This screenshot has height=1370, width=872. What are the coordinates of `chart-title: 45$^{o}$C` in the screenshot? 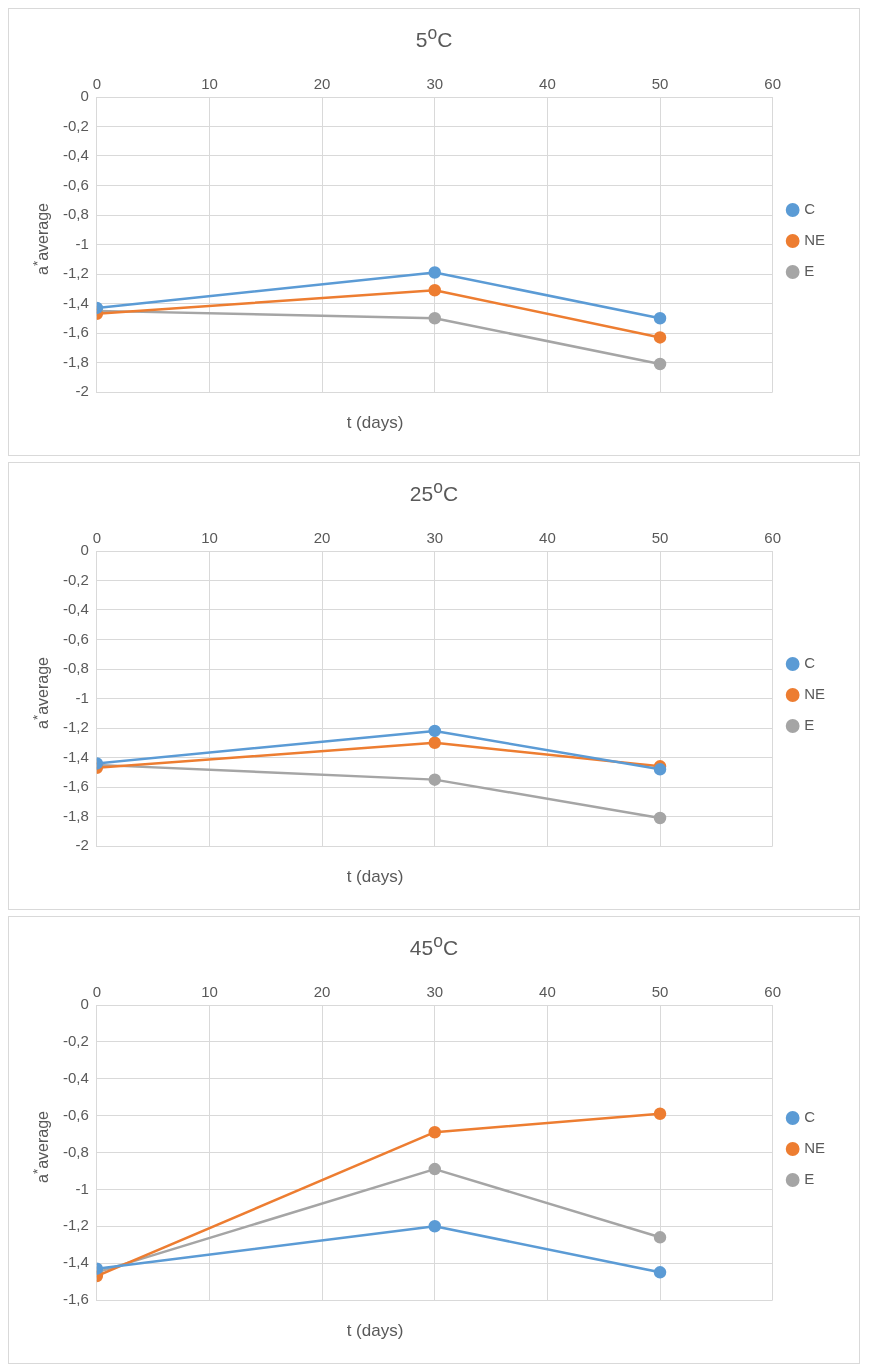 It's located at (434, 945).